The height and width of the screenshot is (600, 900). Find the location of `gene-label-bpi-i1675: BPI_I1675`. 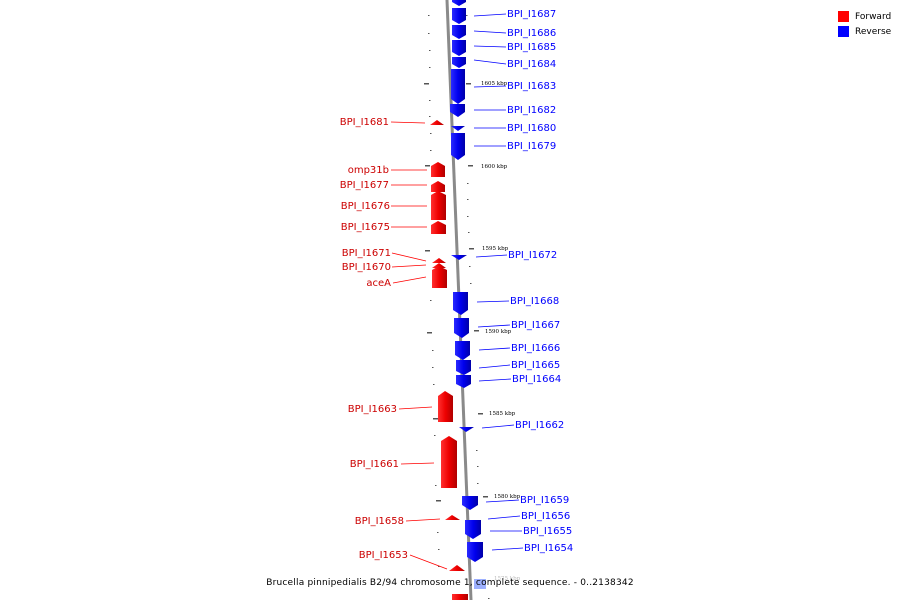

gene-label-bpi-i1675: BPI_I1675 is located at coordinates (365, 227).